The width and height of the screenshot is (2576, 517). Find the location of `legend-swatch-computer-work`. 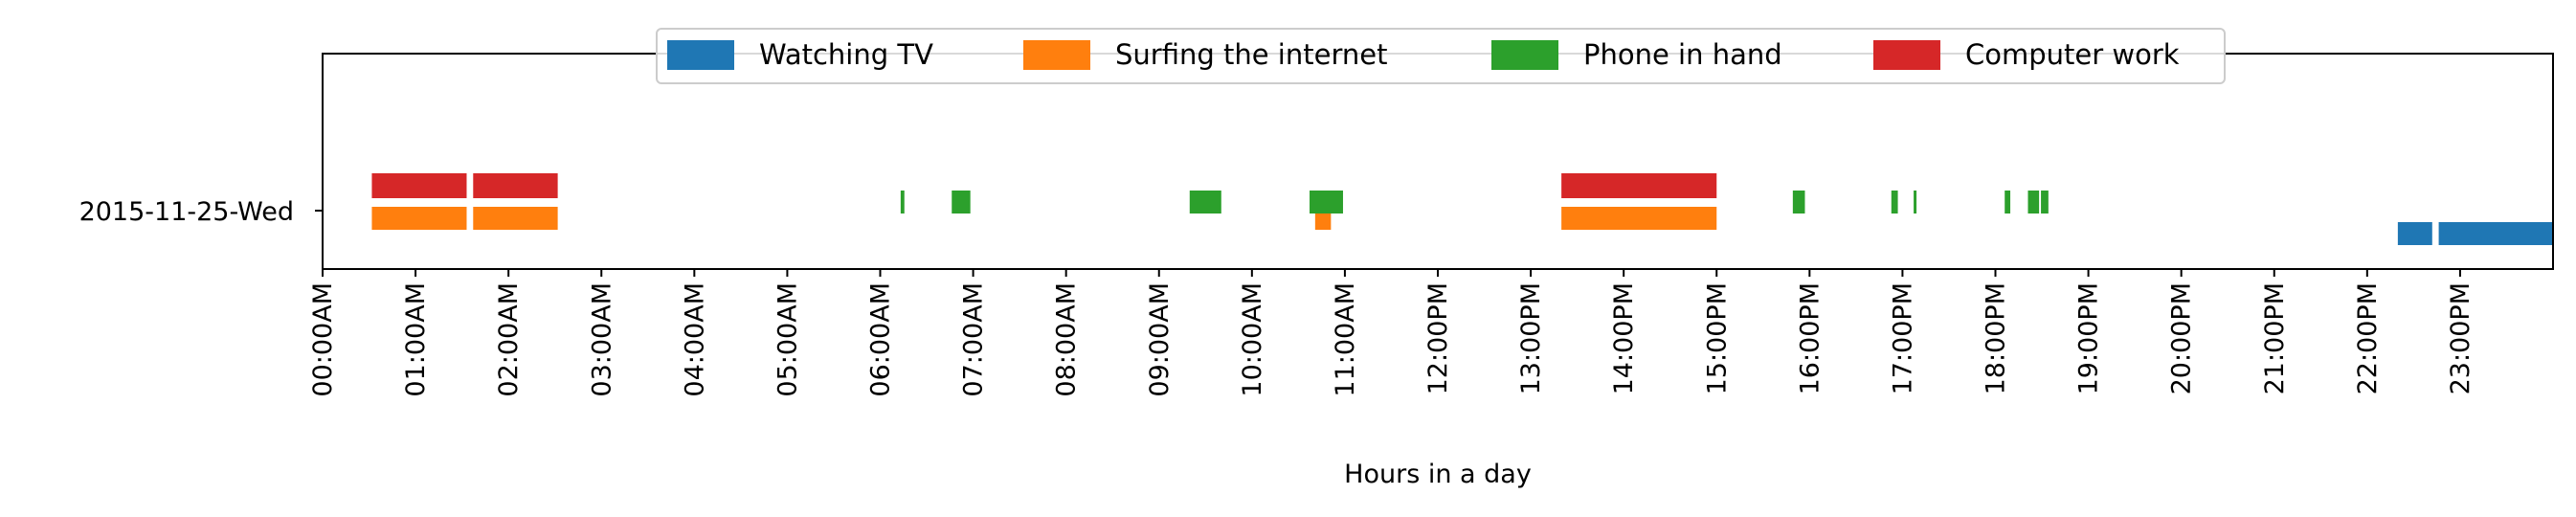

legend-swatch-computer-work is located at coordinates (1907, 55).